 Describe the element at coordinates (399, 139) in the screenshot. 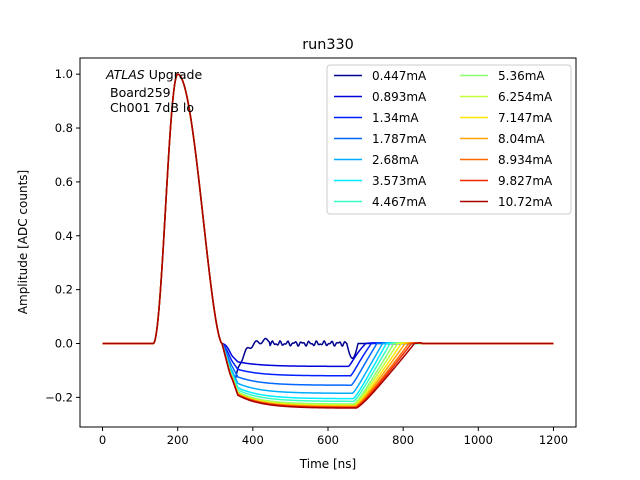

I see `legend-label: 1.787mA` at that location.